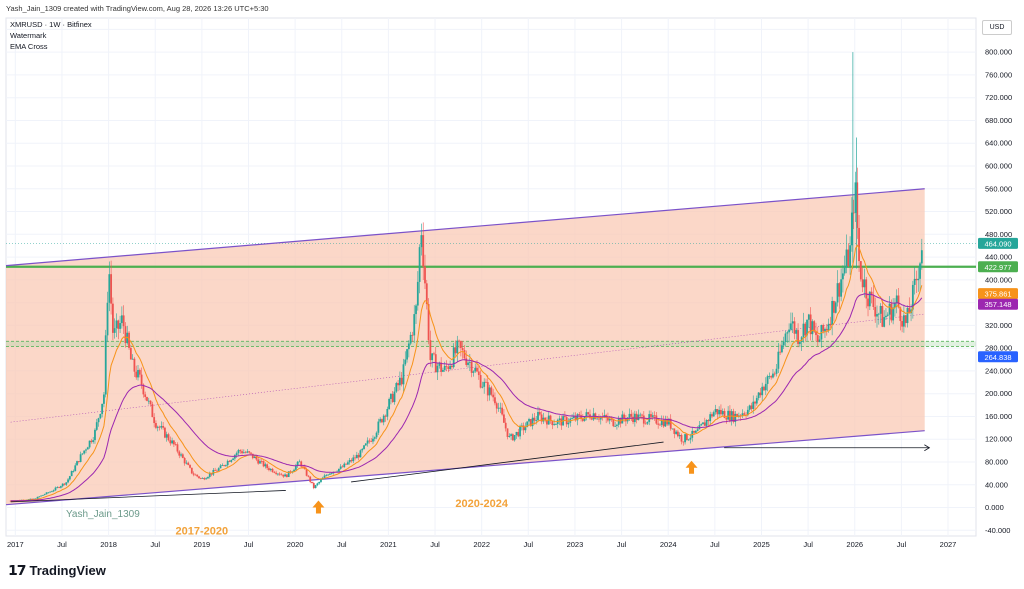 The image size is (1024, 589). What do you see at coordinates (994, 507) in the screenshot?
I see `y-tick-label: 0.000` at bounding box center [994, 507].